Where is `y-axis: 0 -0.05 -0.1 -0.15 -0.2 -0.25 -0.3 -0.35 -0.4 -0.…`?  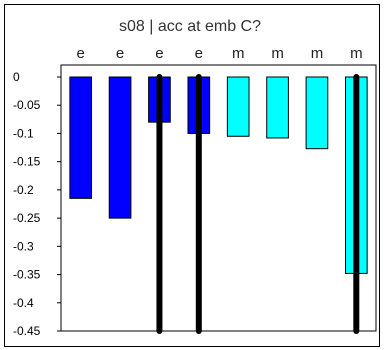
y-axis: 0 -0.05 -0.1 -0.15 -0.2 -0.25 -0.3 -0.35 -0.4 -0.… is located at coordinates (37, 204).